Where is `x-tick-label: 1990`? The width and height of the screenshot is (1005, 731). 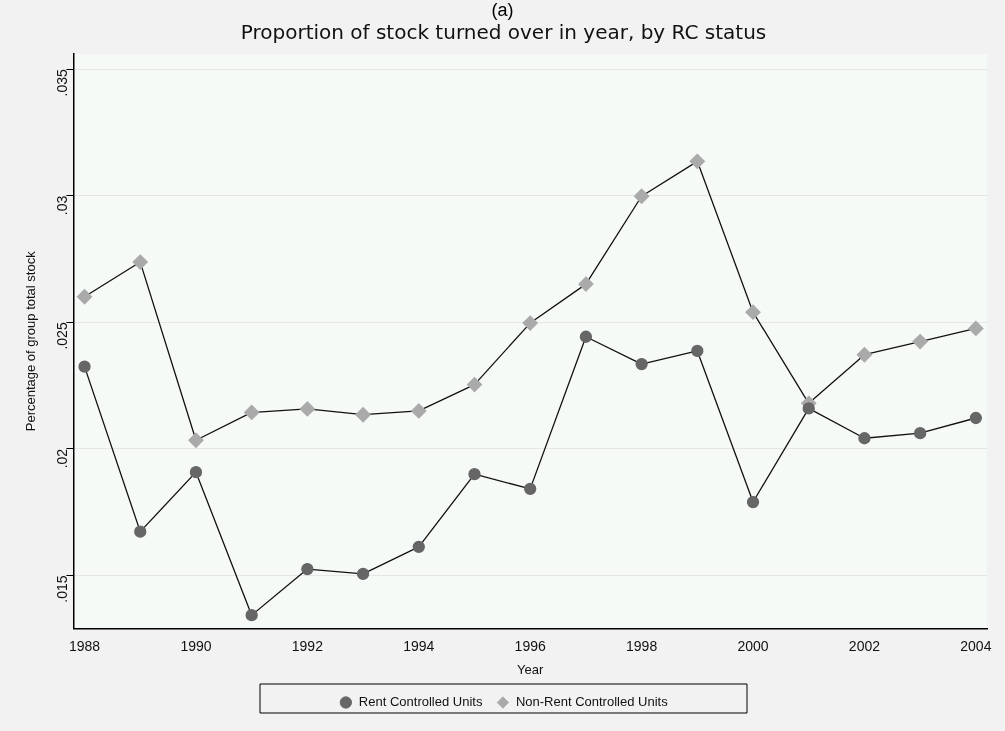 x-tick-label: 1990 is located at coordinates (196, 645).